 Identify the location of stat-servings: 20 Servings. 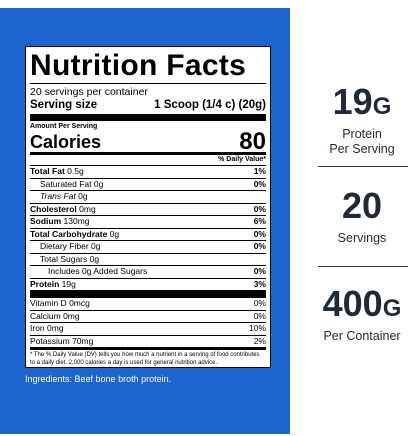
(361, 216).